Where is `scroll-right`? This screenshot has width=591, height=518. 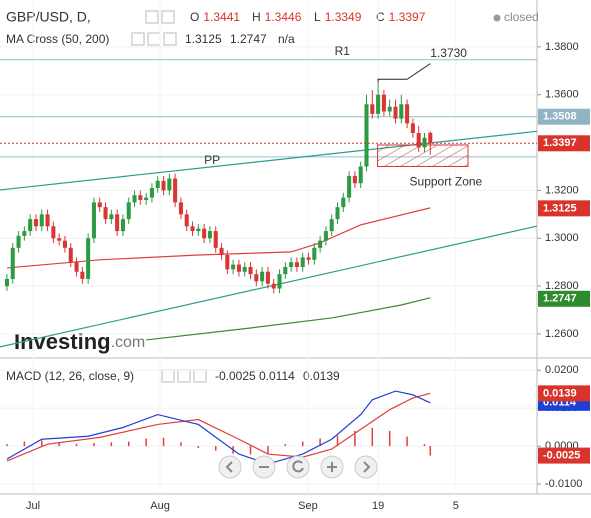 scroll-right is located at coordinates (366, 467).